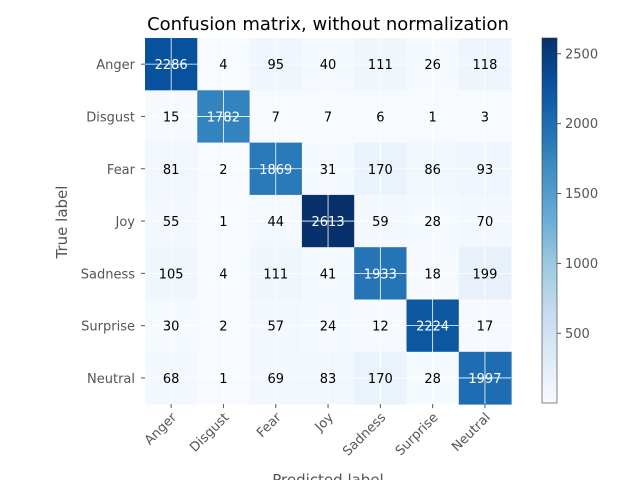 The width and height of the screenshot is (640, 484). What do you see at coordinates (115, 65) in the screenshot?
I see `y-tick-label: Anger` at bounding box center [115, 65].